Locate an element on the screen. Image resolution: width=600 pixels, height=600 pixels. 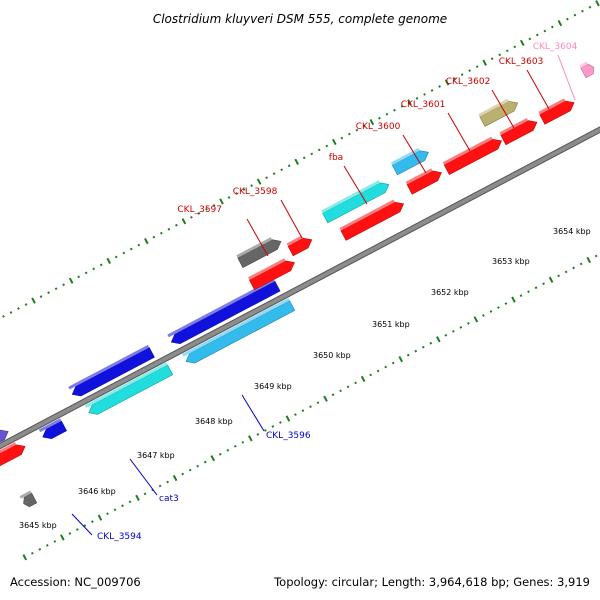
gene-fba is located at coordinates (355, 202).